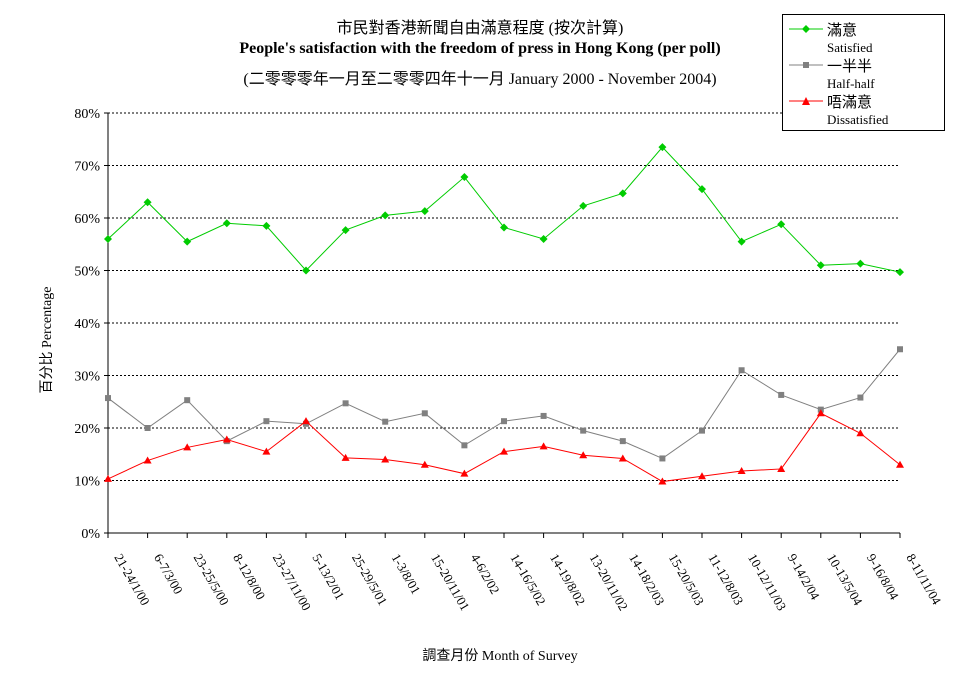 The width and height of the screenshot is (977, 681). Describe the element at coordinates (87, 482) in the screenshot. I see `y-tick-label: 10%` at that location.